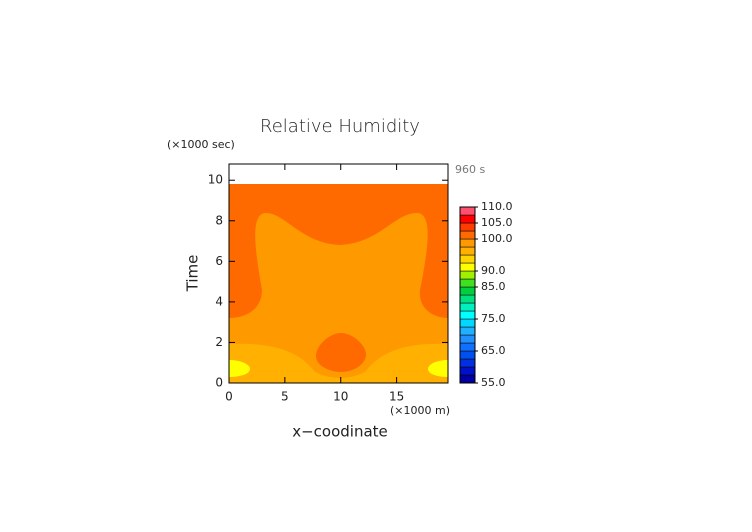  I want to click on y-tick-label: 8, so click(219, 220).